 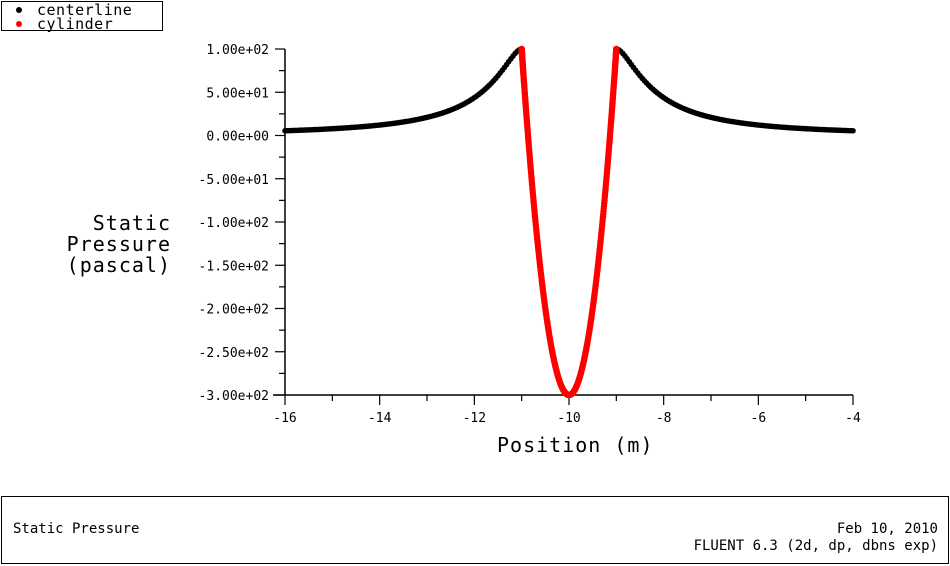 I want to click on x-tick-label: -16, so click(x=284, y=418).